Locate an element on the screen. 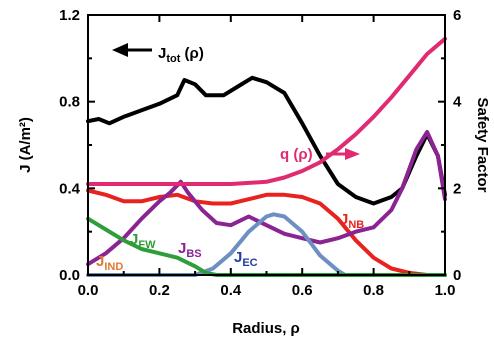  y-left-tick-label: 1.2 is located at coordinates (69, 15).